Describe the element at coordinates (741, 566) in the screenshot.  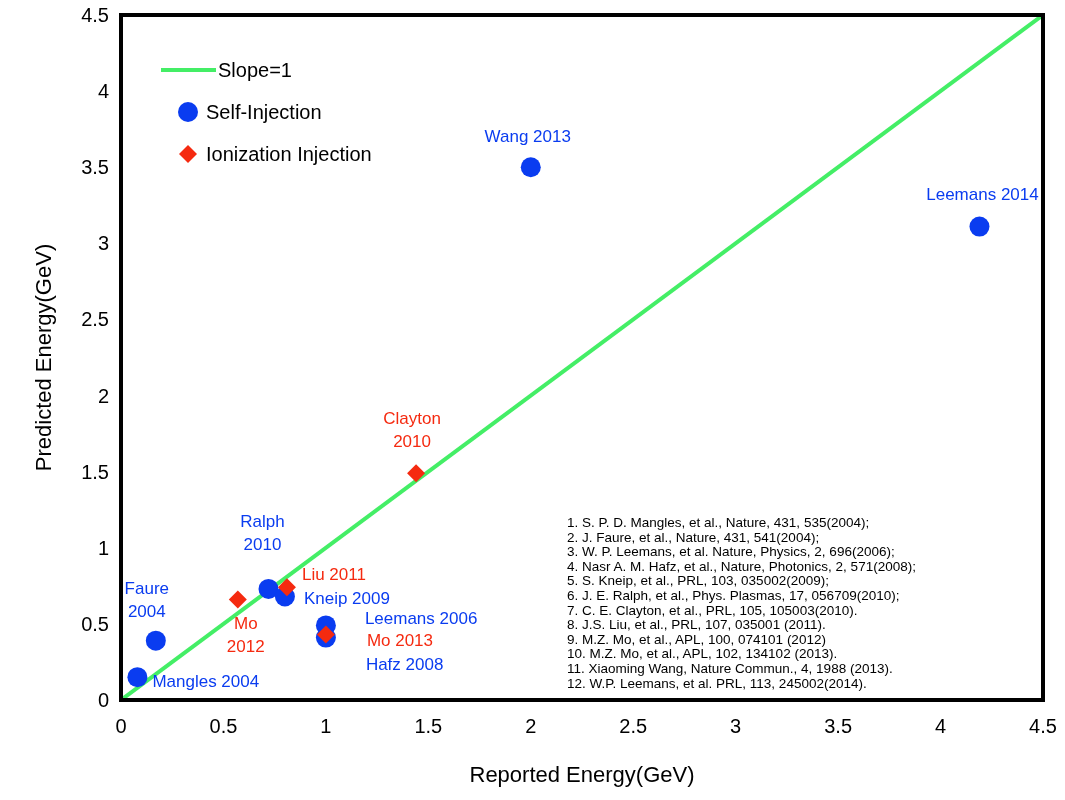
I see `annotation: 4. Nasr A. M. Hafz, et al., Nature, Photonics, 2, 571(2008);` at that location.